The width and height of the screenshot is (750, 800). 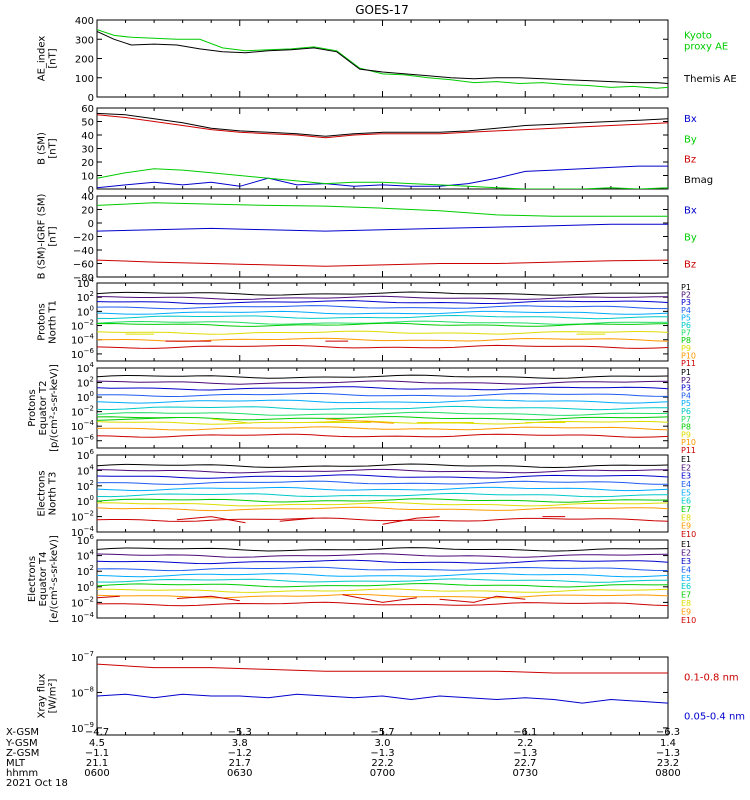 What do you see at coordinates (686, 603) in the screenshot?
I see `legend-label: E8` at bounding box center [686, 603].